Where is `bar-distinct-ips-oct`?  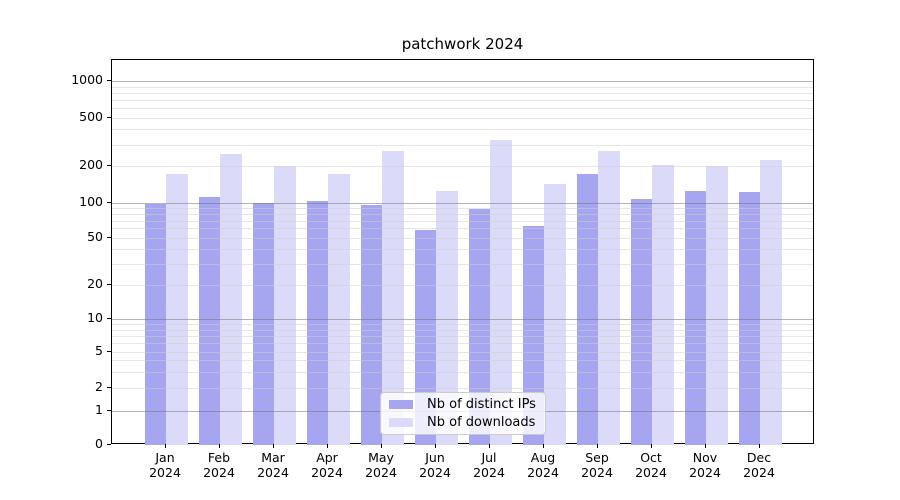
bar-distinct-ips-oct is located at coordinates (641, 321).